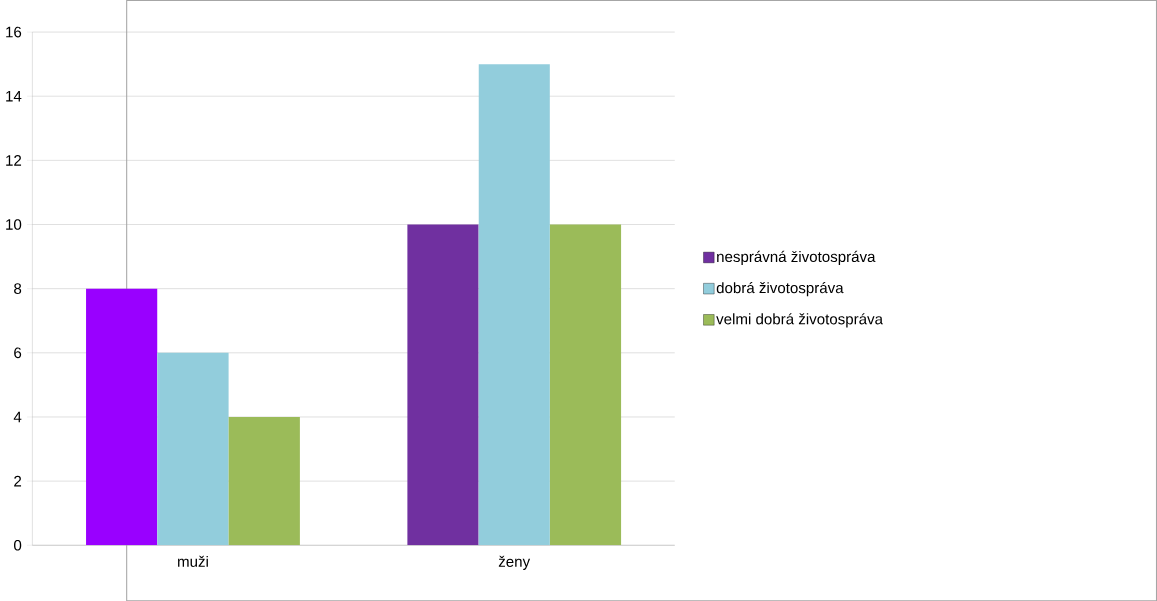  I want to click on legend-label: dobrá životospráva, so click(780, 289).